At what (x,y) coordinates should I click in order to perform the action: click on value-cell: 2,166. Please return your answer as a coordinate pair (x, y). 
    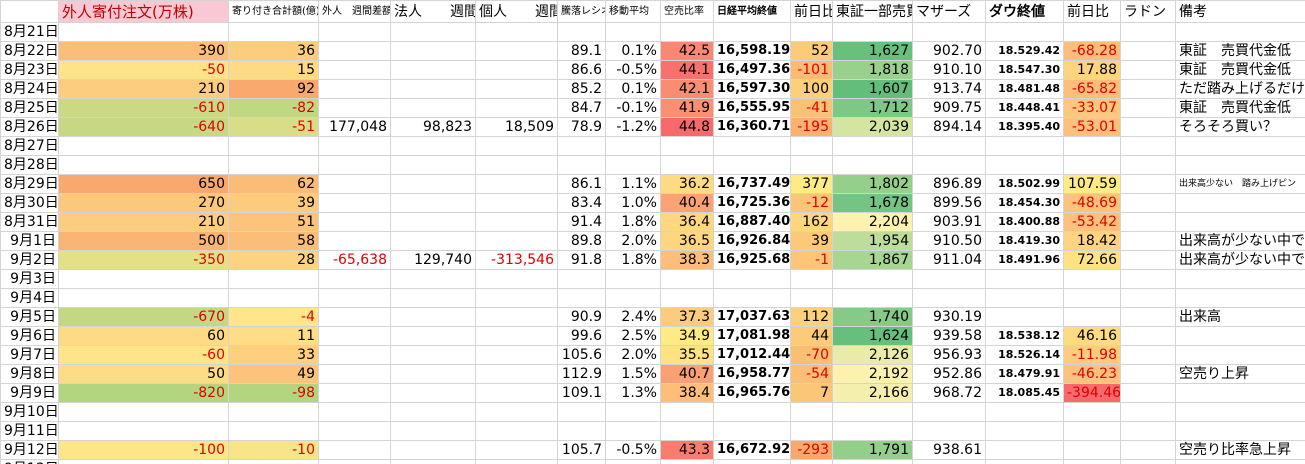
    Looking at the image, I should click on (872, 393).